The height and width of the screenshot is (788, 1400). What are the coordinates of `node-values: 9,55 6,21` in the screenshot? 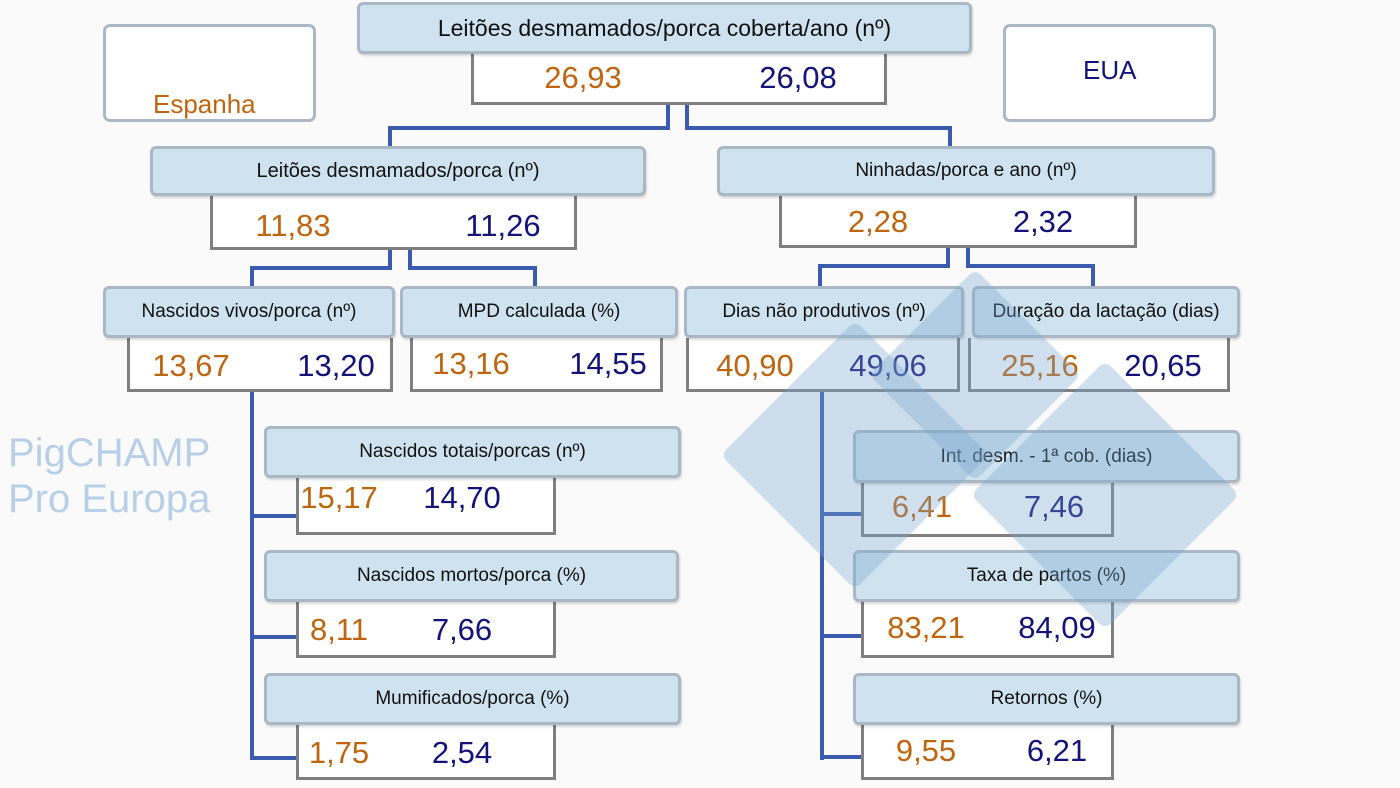 It's located at (987, 752).